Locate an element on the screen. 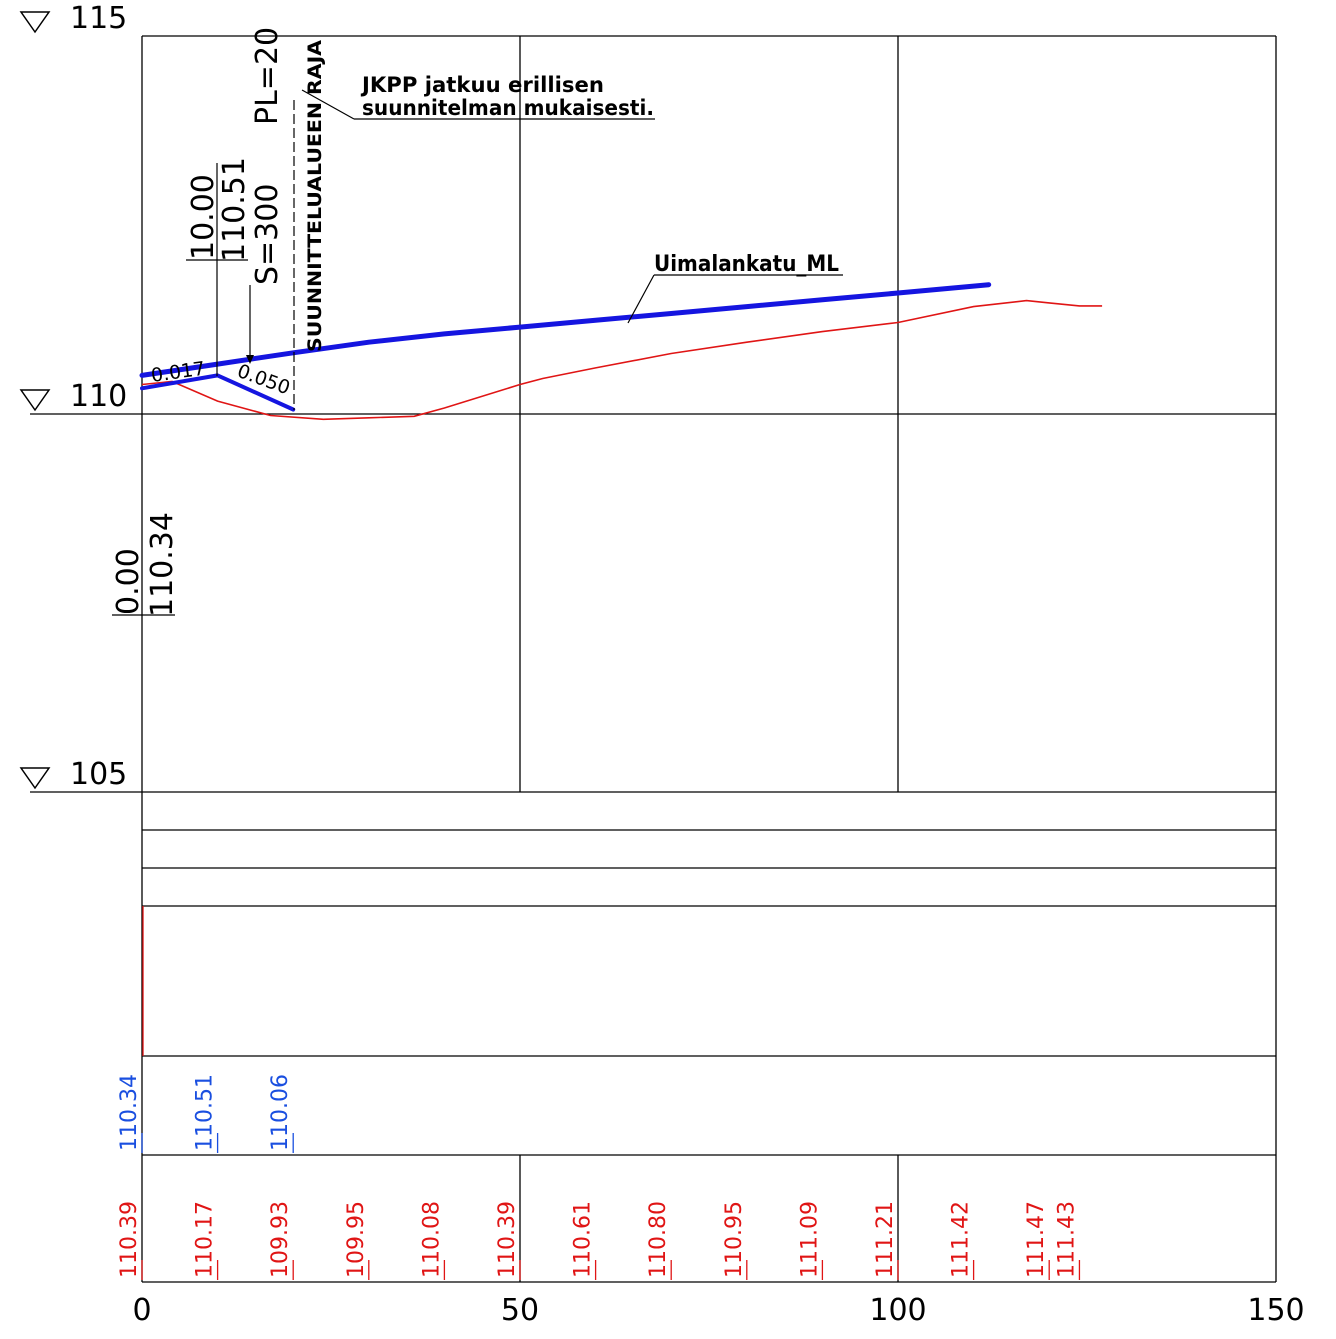 This screenshot has height=1339, width=1336. ground-value-label: 110.08 is located at coordinates (431, 1239).